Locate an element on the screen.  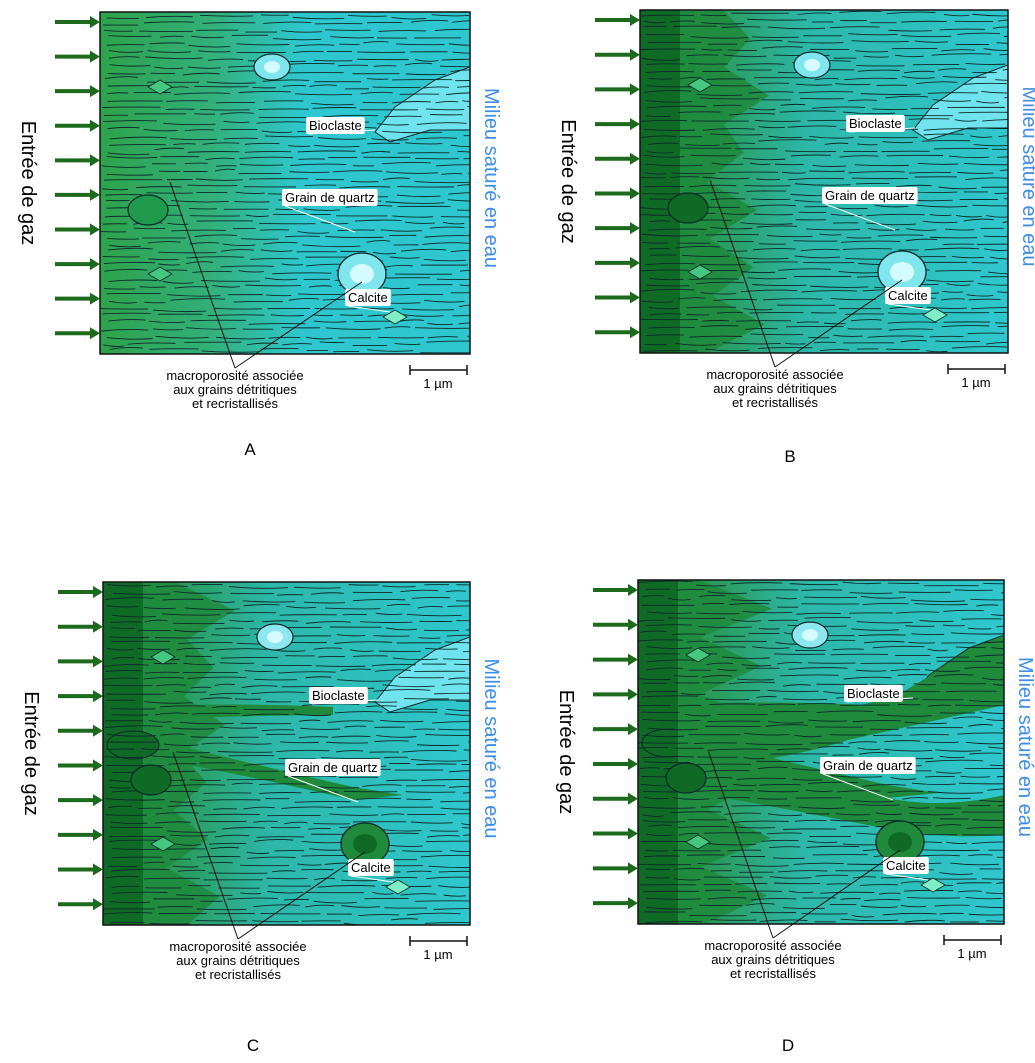
clay-lamellae is located at coordinates (821, 752).